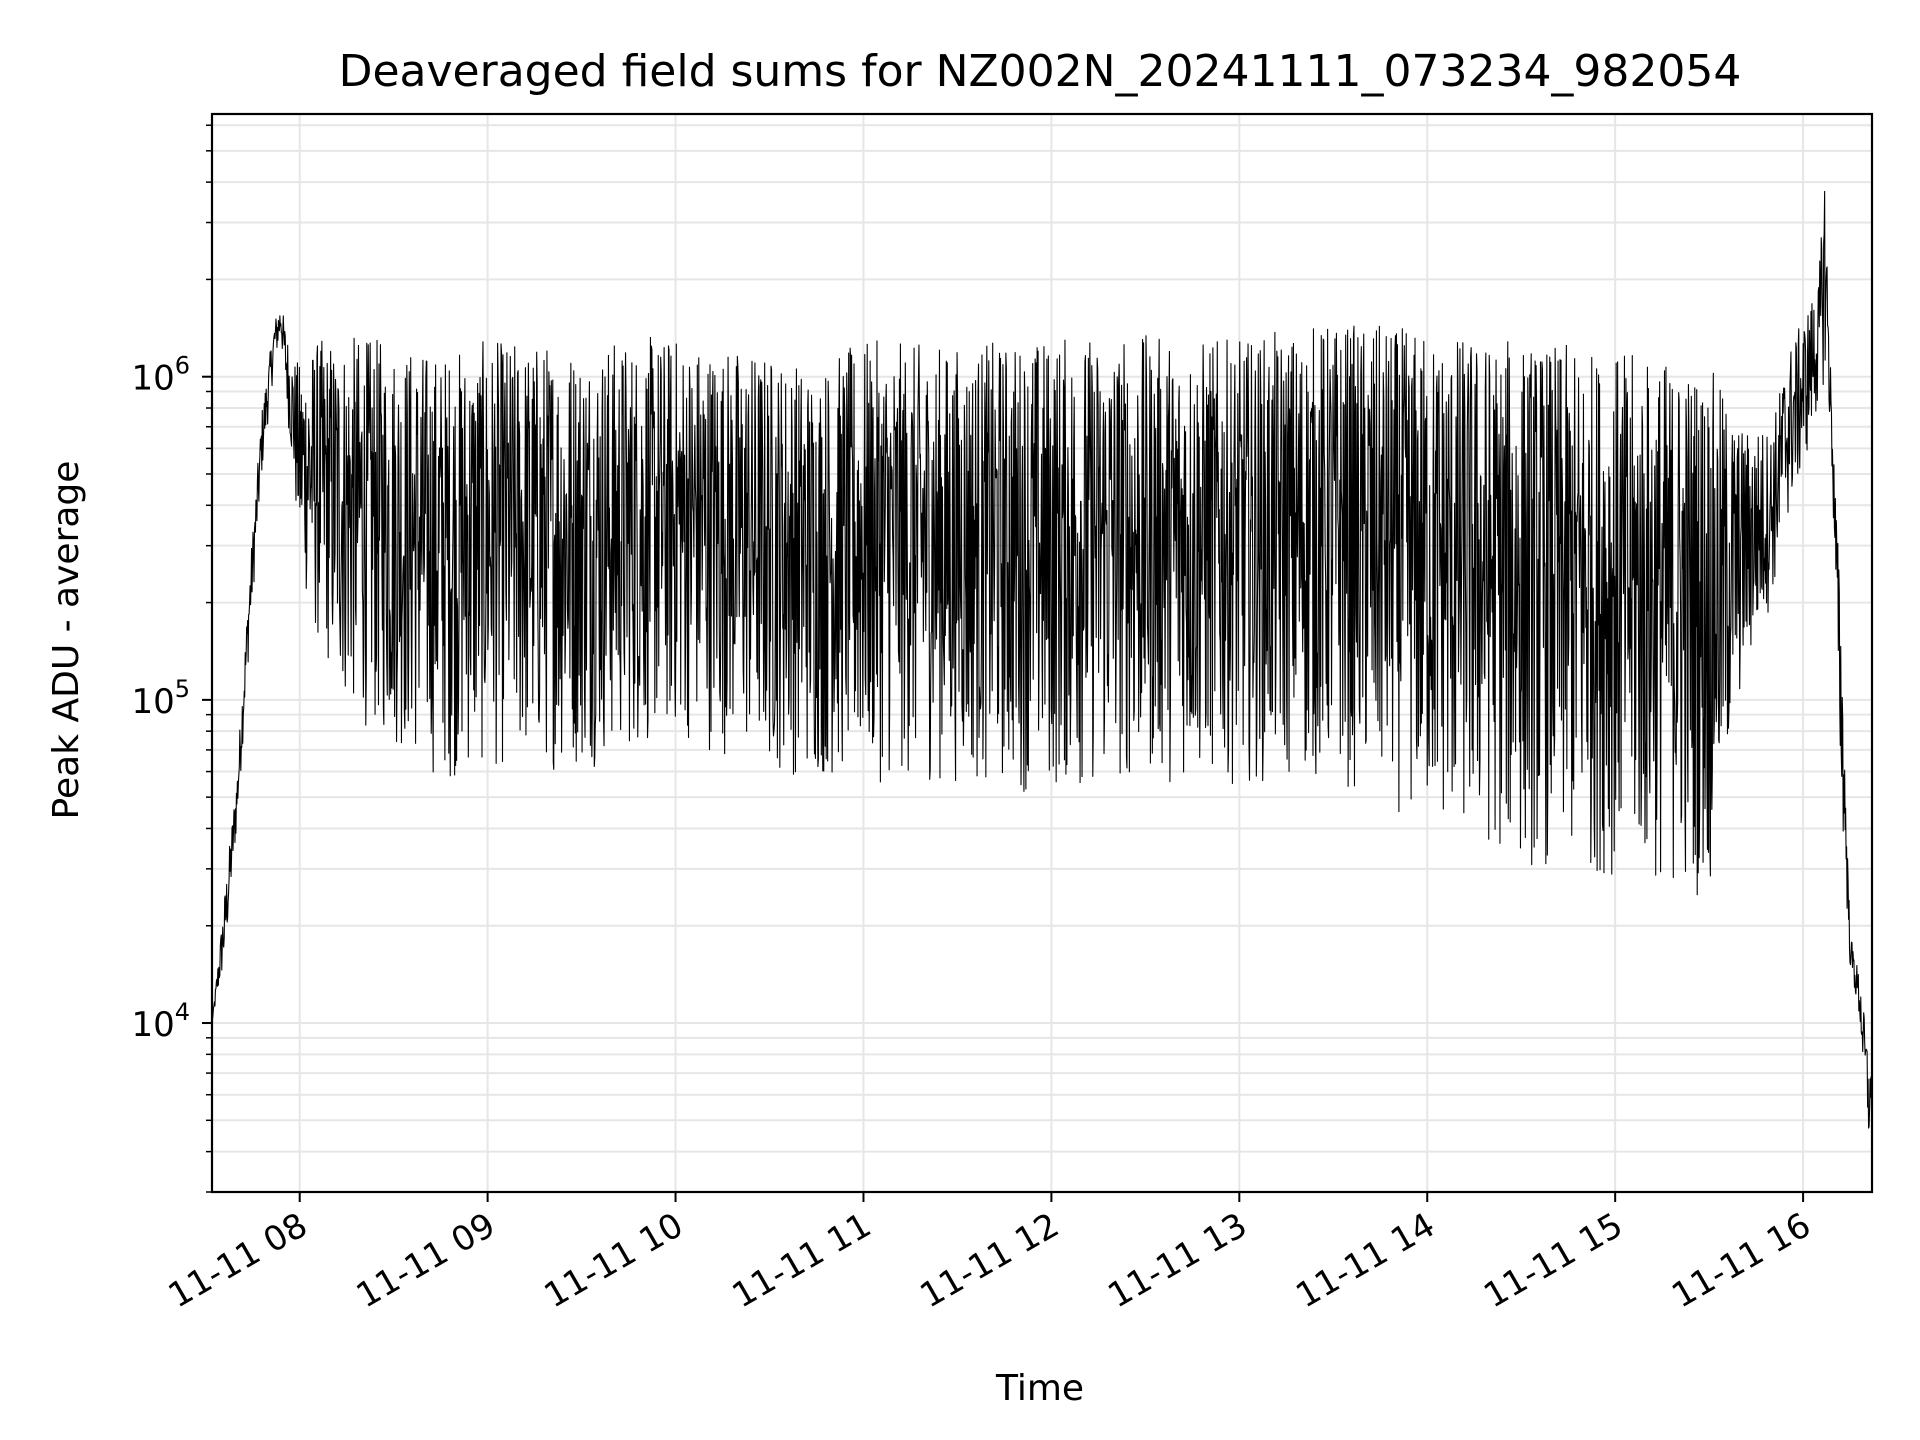 The width and height of the screenshot is (1920, 1440). I want to click on y-tick-label: 10⁵, so click(160, 698).